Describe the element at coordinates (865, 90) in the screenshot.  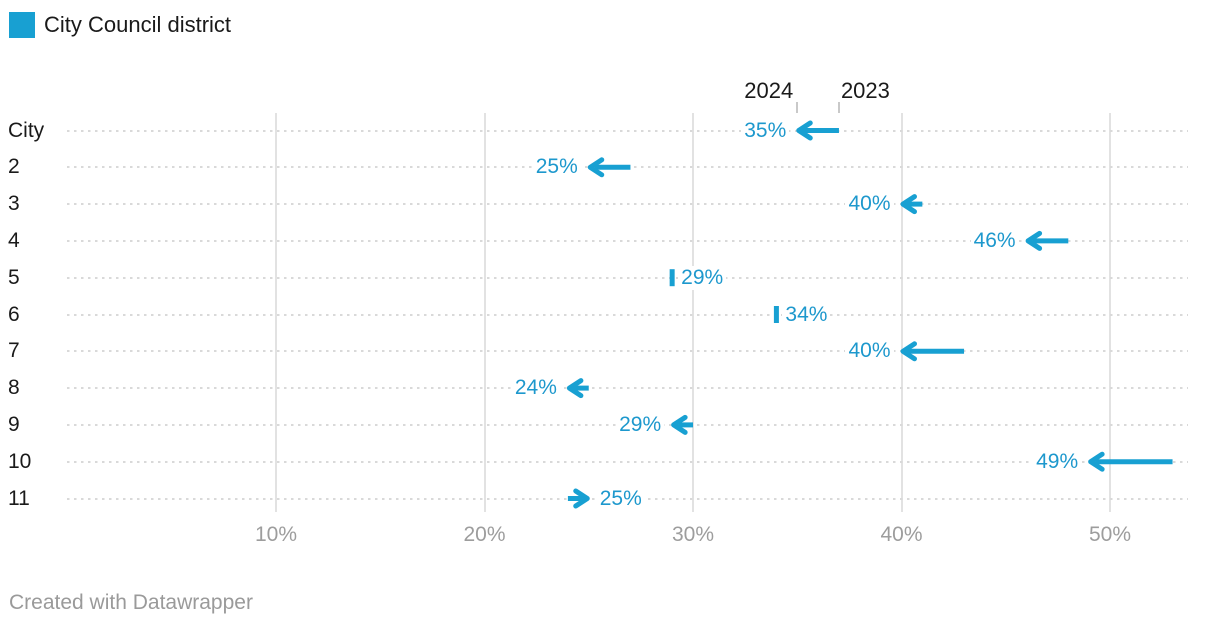
I see `column-header-2023: 2023` at that location.